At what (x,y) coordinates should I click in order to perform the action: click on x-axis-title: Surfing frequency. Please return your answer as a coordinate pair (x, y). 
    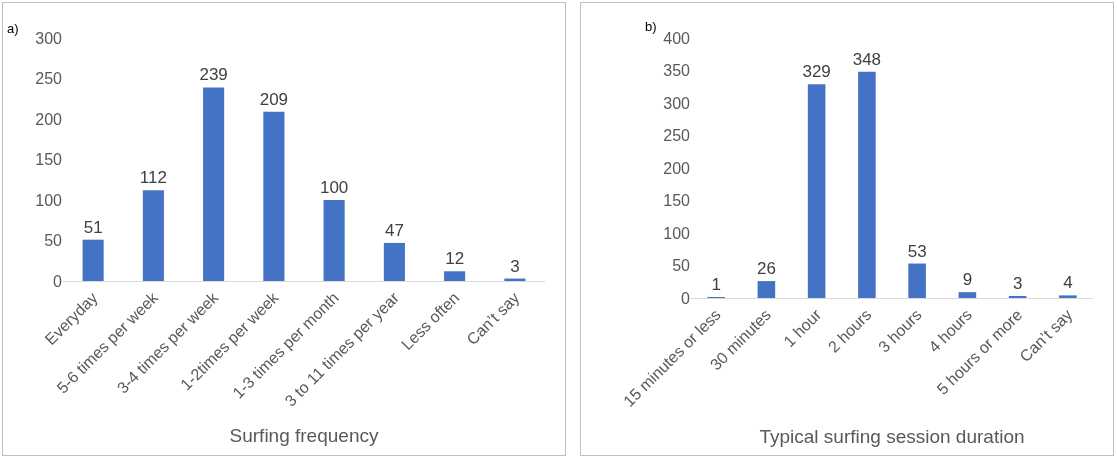
    Looking at the image, I should click on (304, 436).